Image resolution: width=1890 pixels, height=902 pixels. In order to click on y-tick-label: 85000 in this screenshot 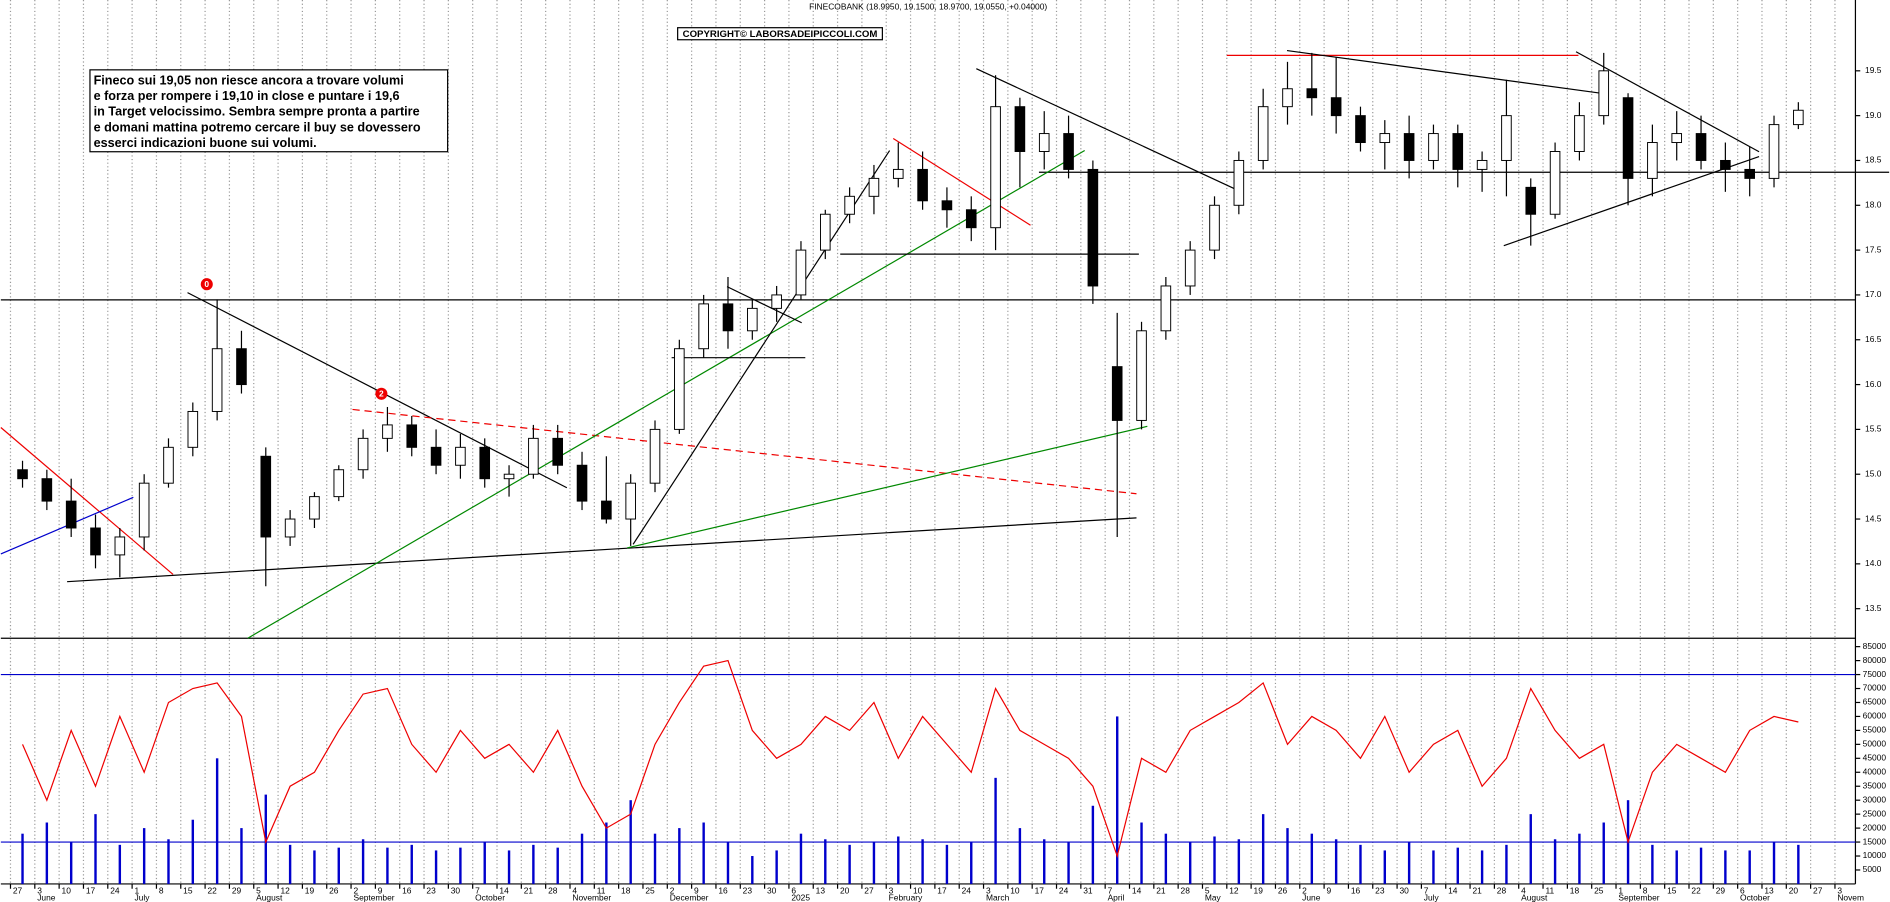, I will do `click(1875, 646)`.